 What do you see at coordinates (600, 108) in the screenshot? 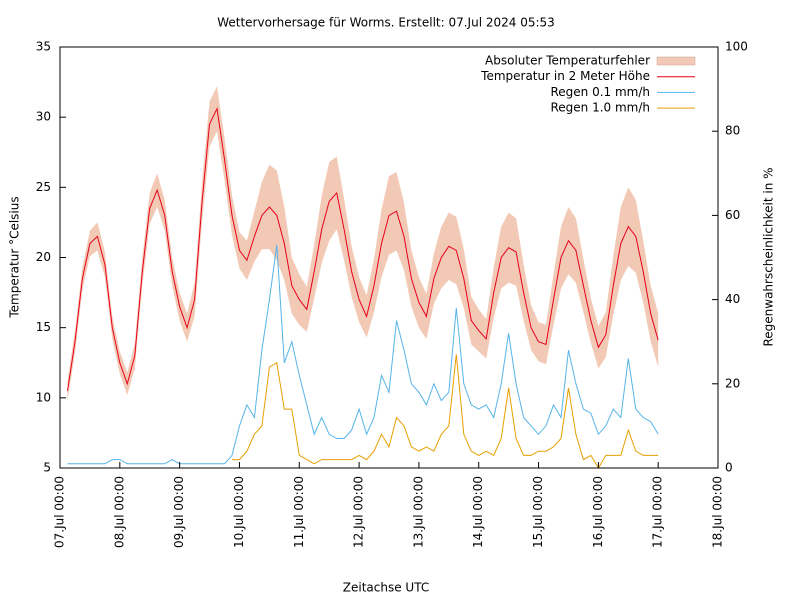
I see `legend-label: Regen 1.0 mm/h` at bounding box center [600, 108].